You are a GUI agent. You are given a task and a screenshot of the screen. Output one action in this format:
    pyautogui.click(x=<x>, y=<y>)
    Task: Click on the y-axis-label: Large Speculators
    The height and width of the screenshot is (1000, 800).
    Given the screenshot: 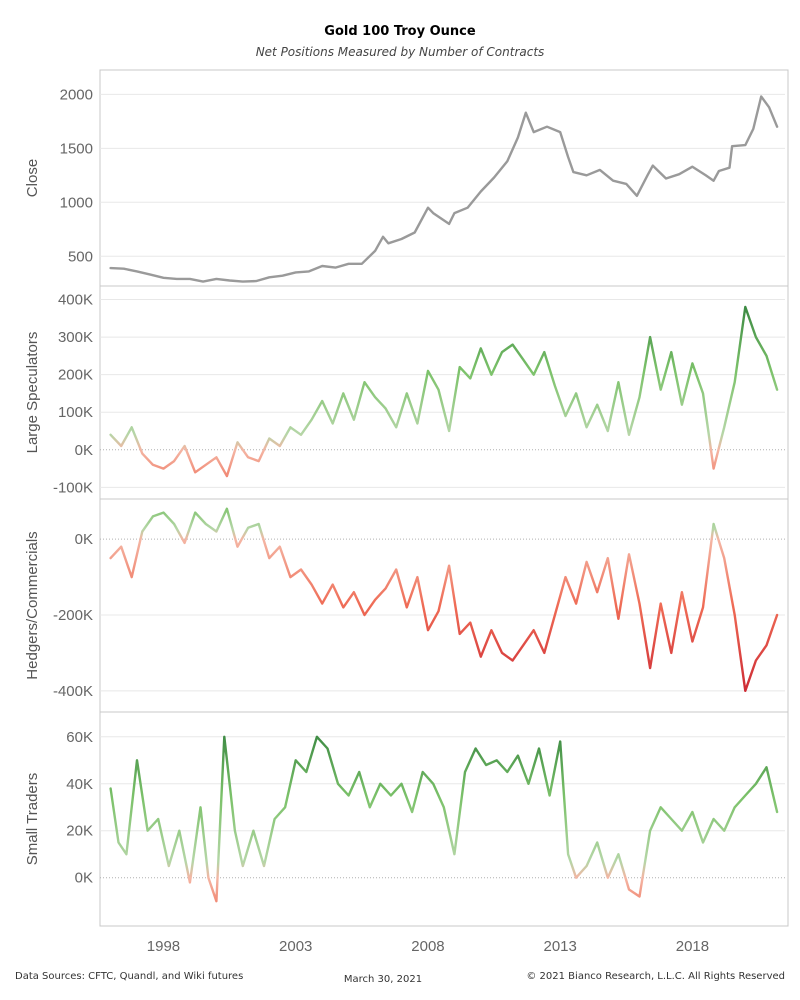 What is the action you would take?
    pyautogui.click(x=32, y=393)
    